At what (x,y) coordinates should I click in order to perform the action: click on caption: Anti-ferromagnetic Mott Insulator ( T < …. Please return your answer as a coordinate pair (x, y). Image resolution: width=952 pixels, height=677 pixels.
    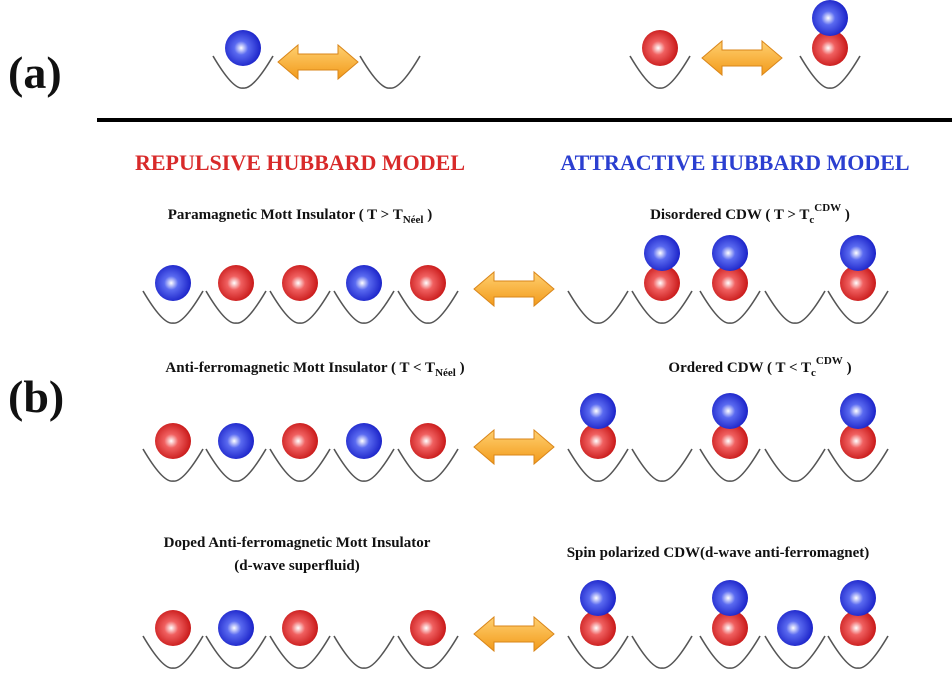
    Looking at the image, I should click on (314, 369).